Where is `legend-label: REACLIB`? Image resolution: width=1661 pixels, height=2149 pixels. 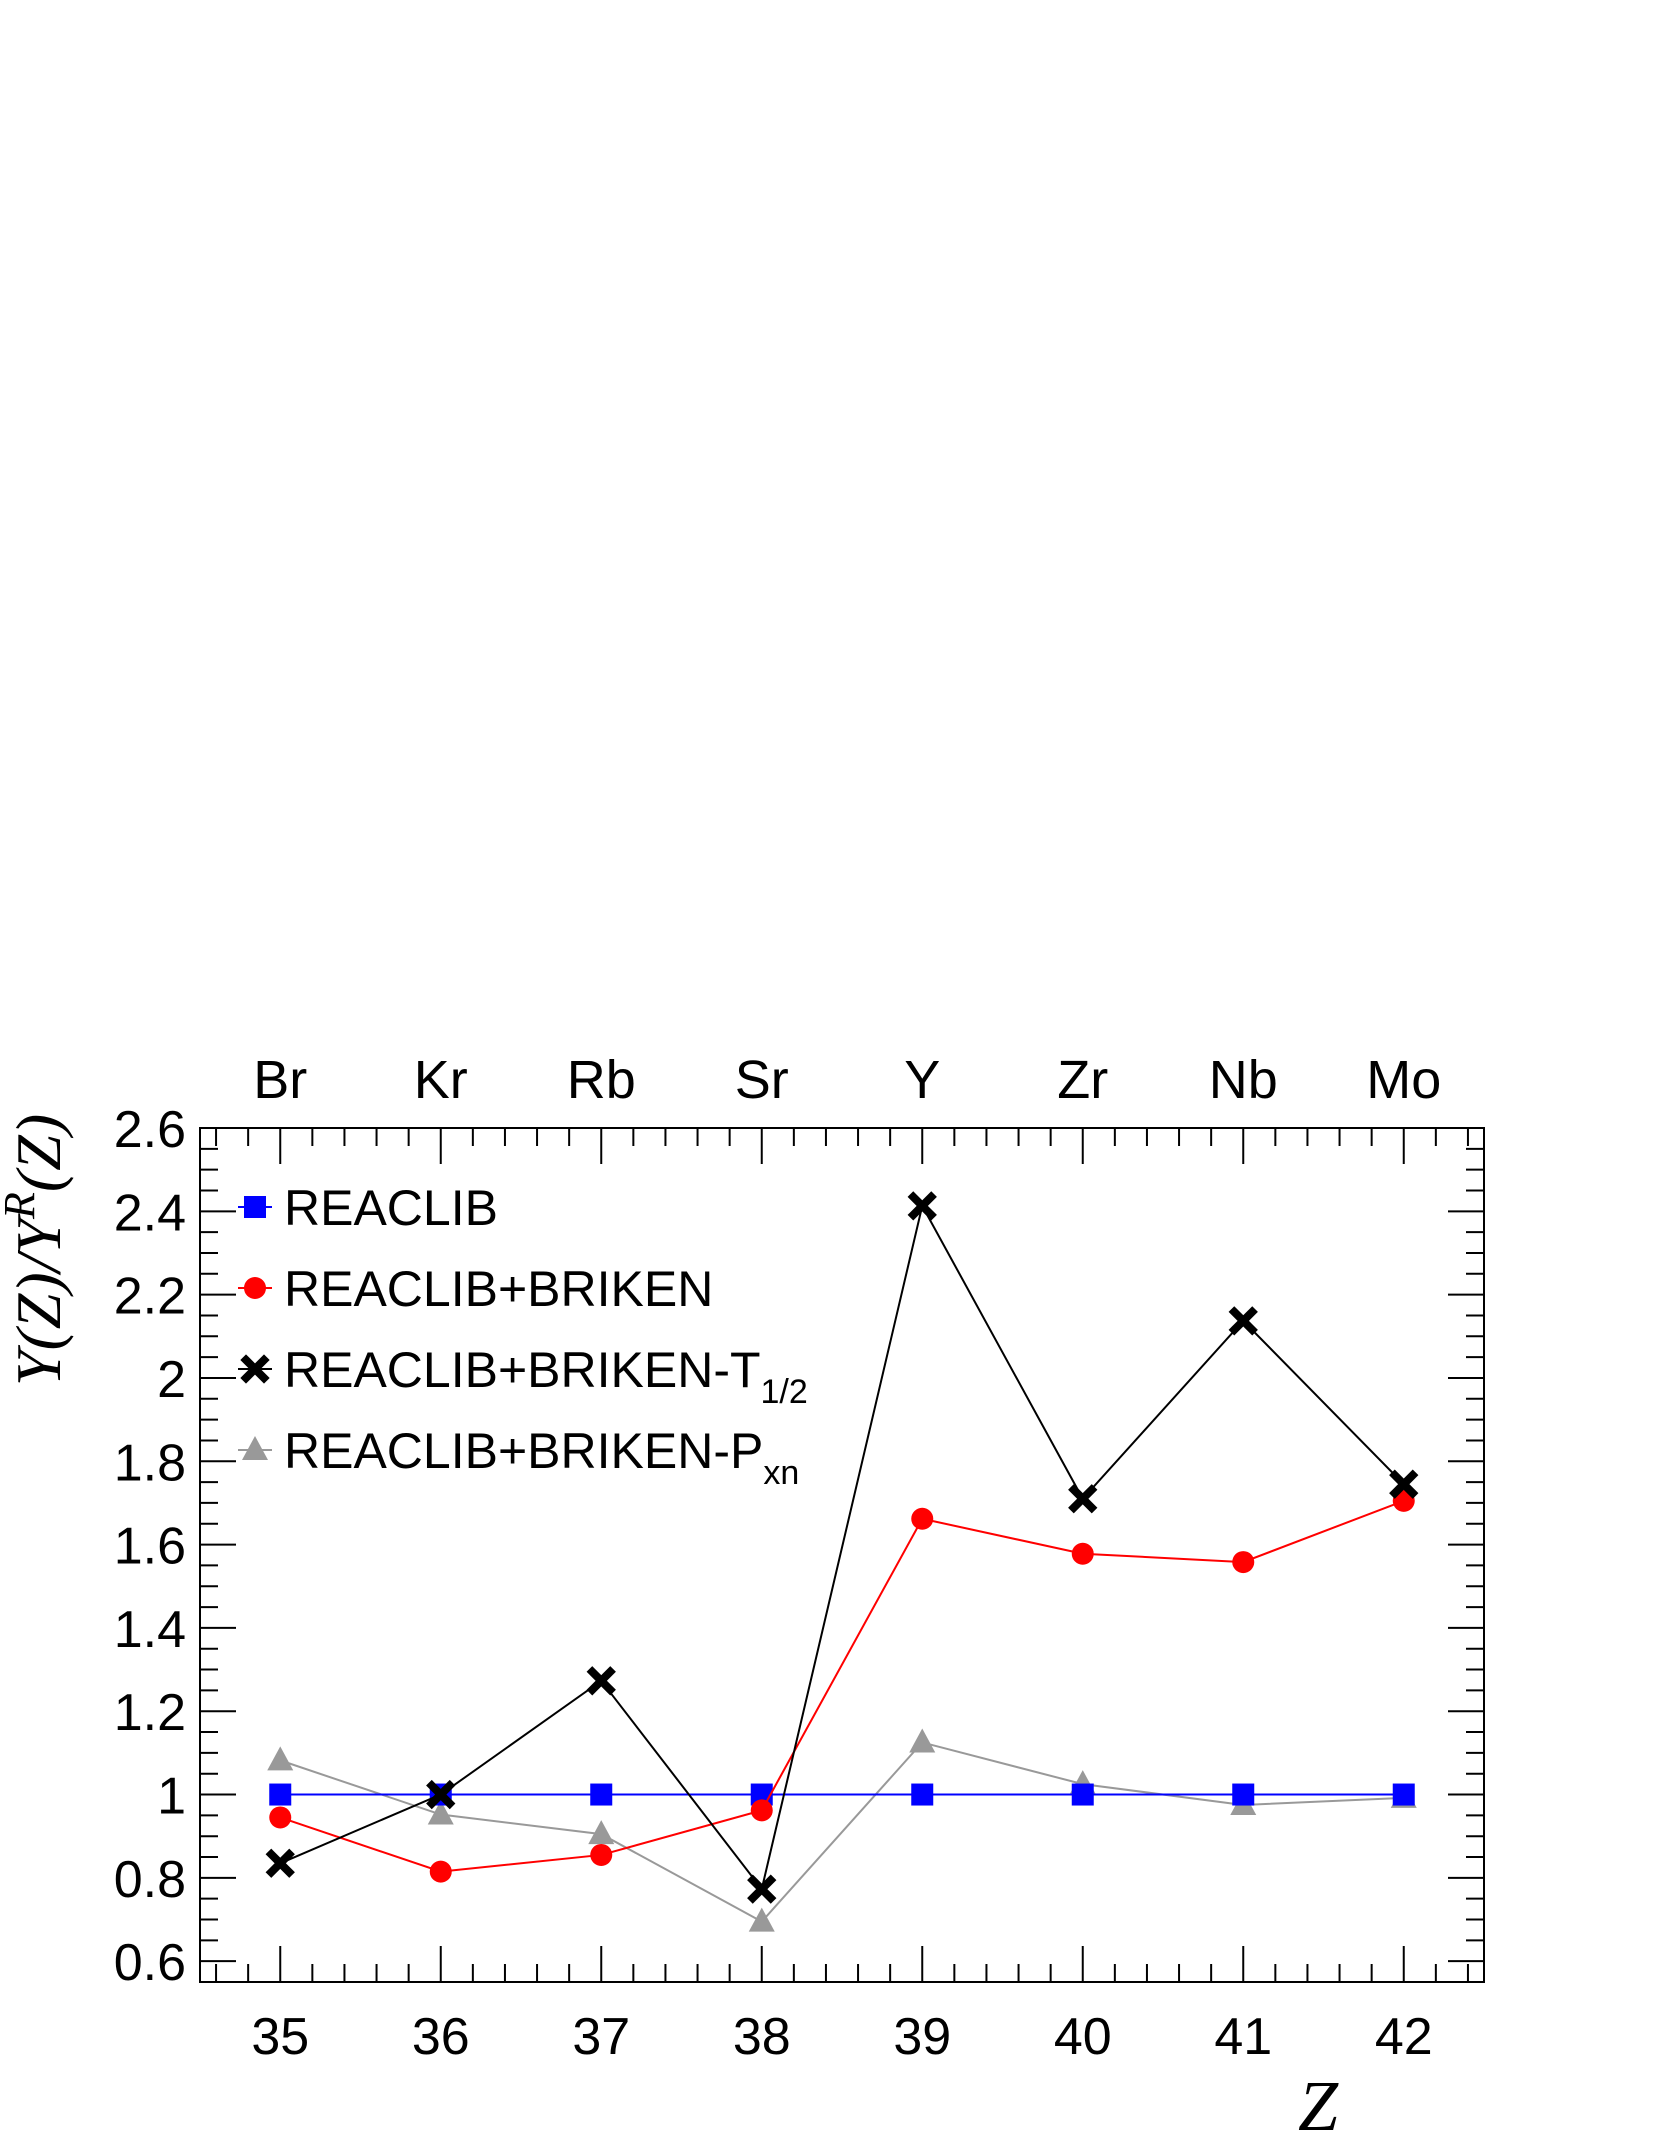 legend-label: REACLIB is located at coordinates (391, 1208).